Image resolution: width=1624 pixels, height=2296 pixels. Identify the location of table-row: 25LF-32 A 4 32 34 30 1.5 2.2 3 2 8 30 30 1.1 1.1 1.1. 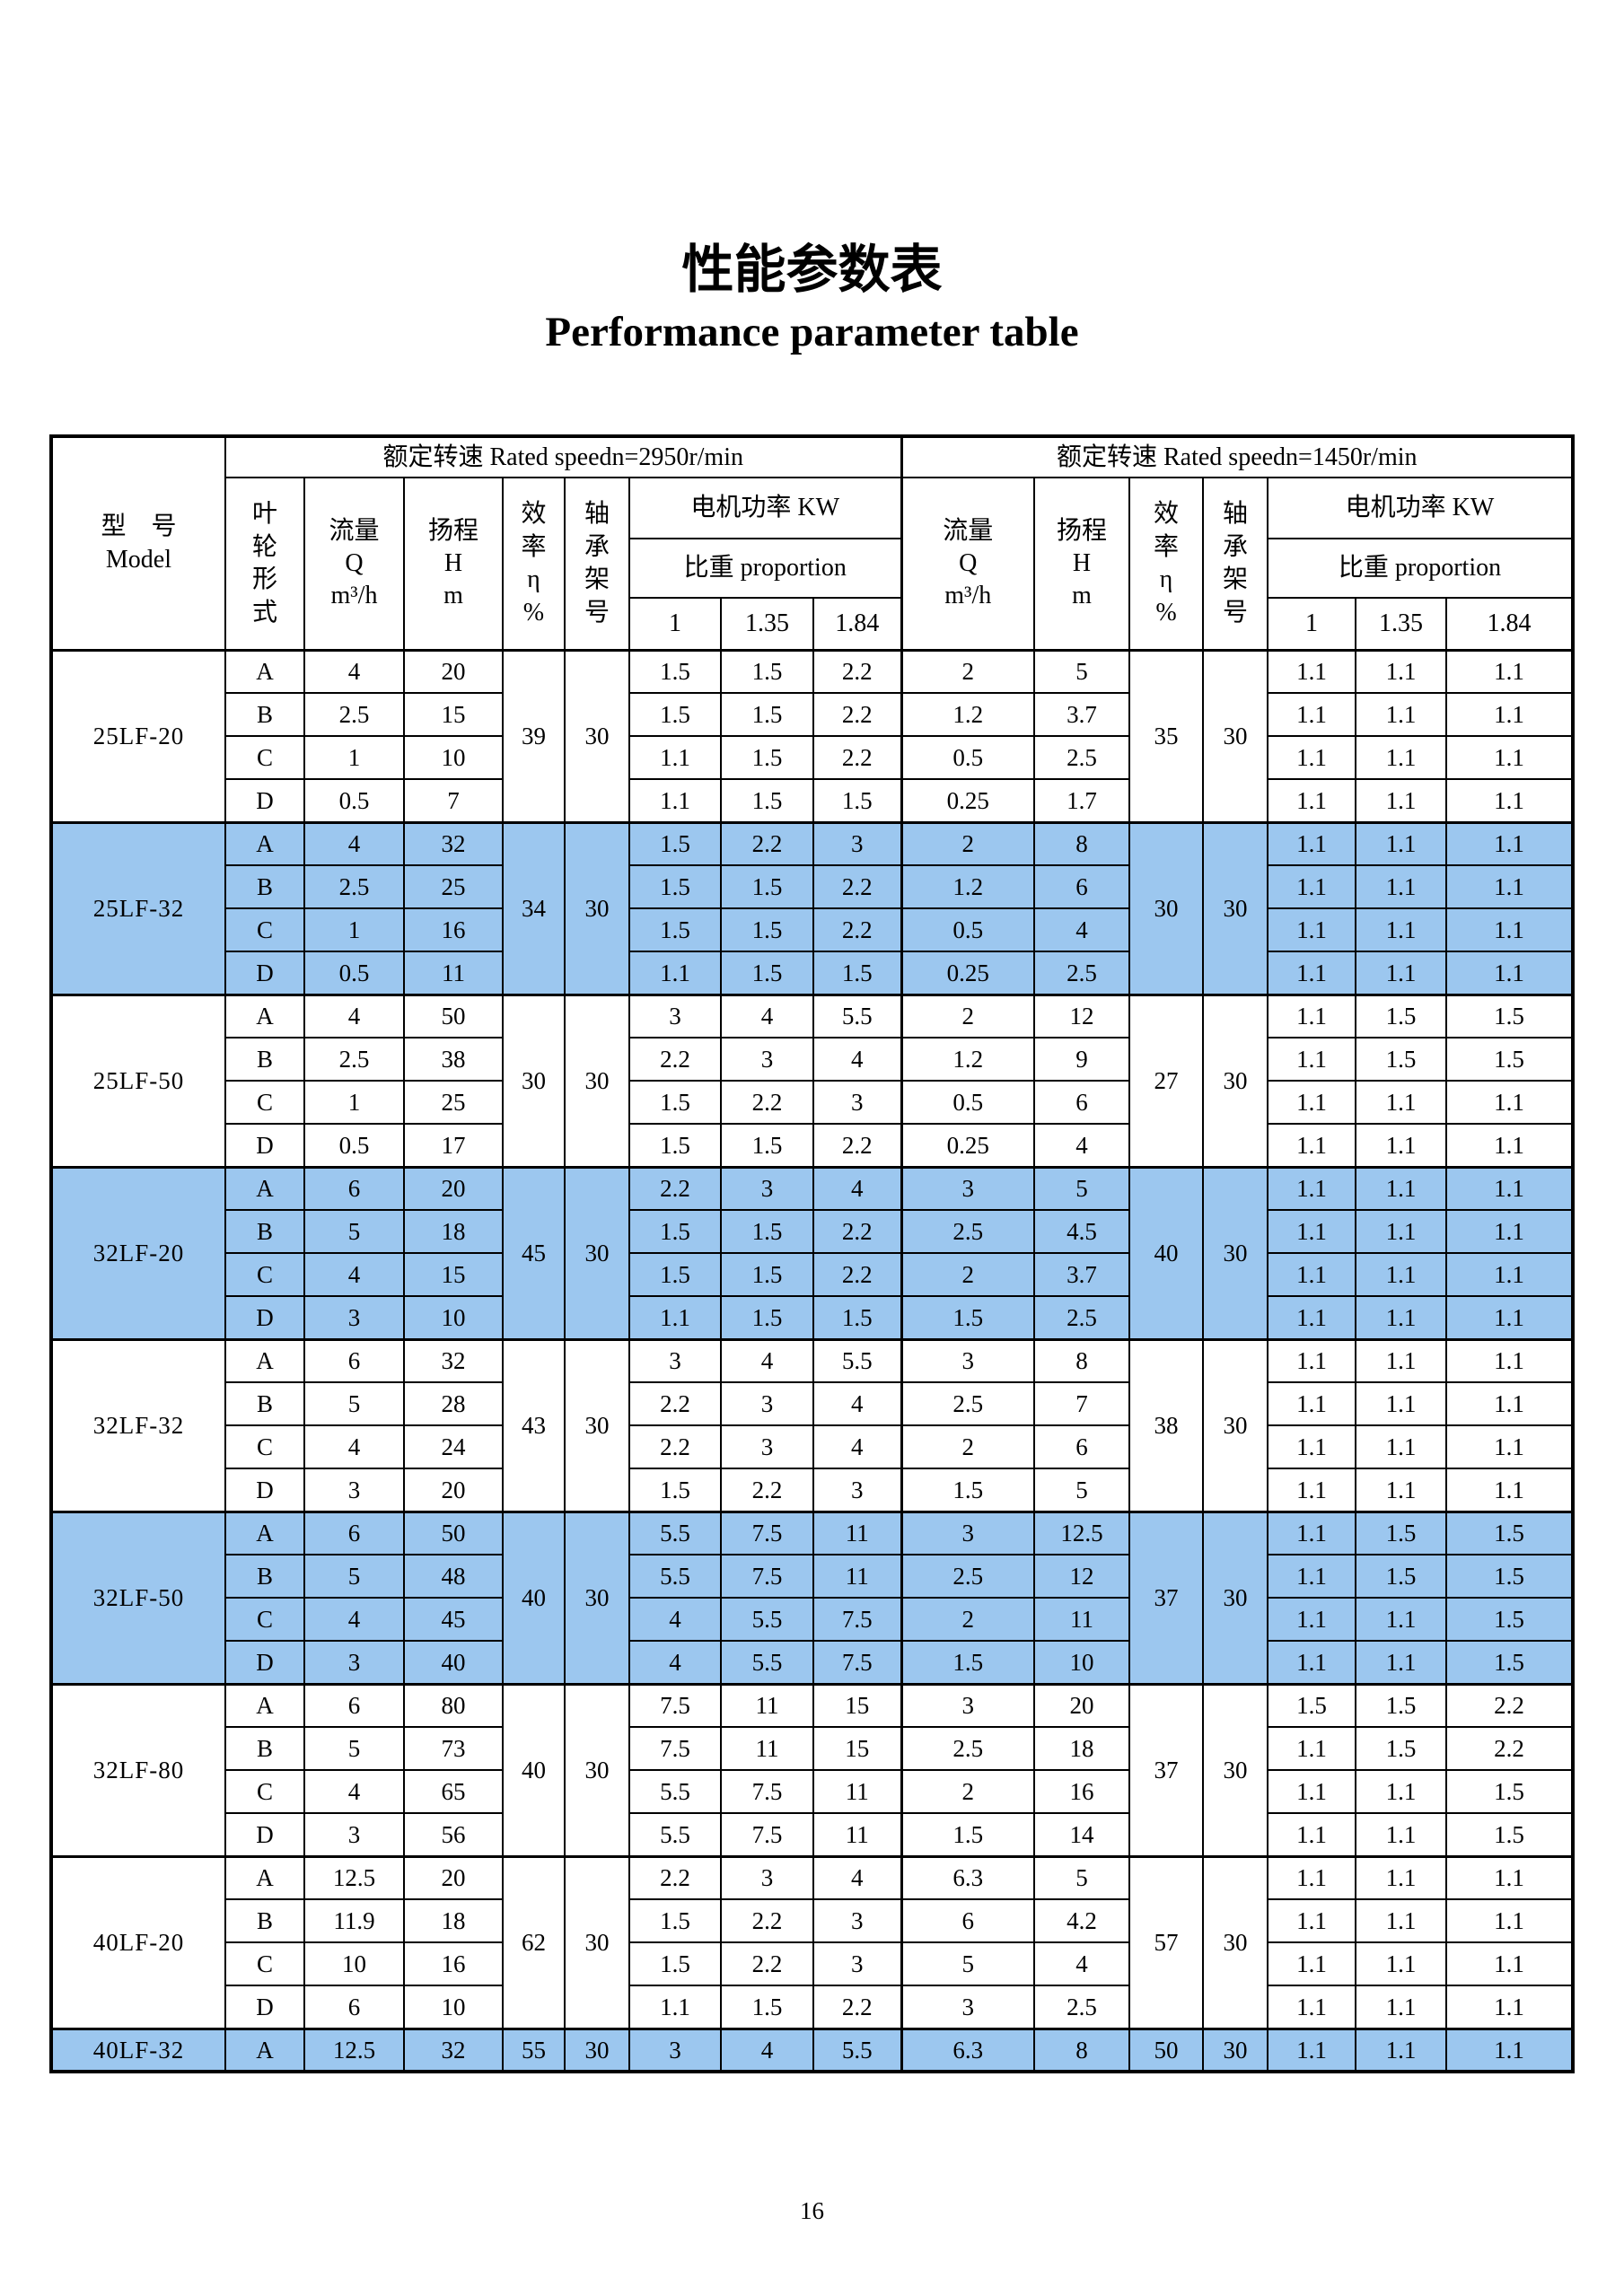
(812, 908).